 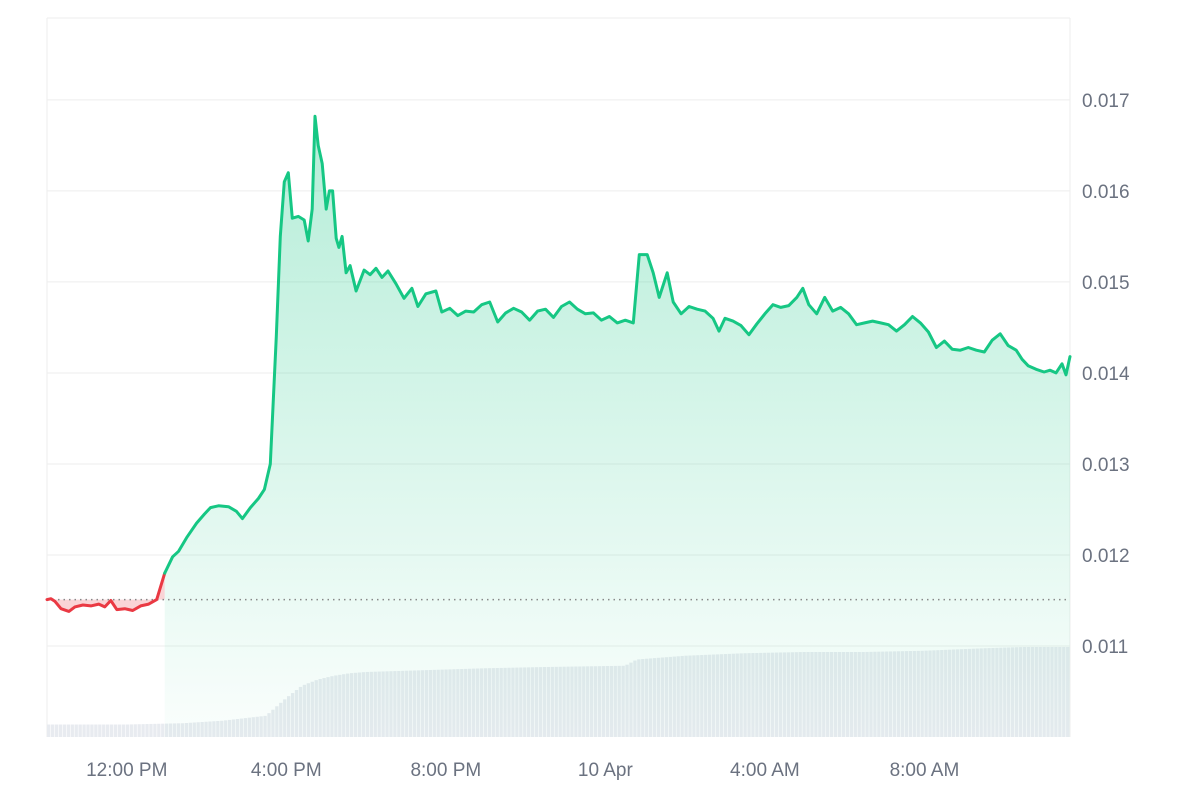 I want to click on y-tick-label: 0.011, so click(x=1105, y=647).